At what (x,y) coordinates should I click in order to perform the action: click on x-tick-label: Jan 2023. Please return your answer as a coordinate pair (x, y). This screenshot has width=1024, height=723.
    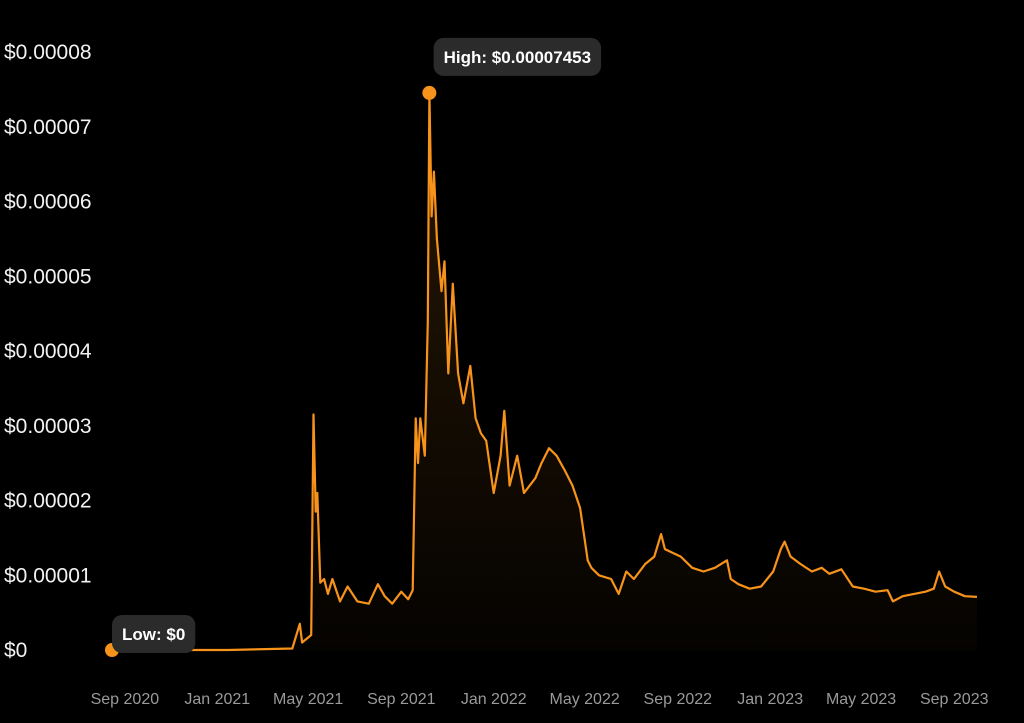
    Looking at the image, I should click on (770, 699).